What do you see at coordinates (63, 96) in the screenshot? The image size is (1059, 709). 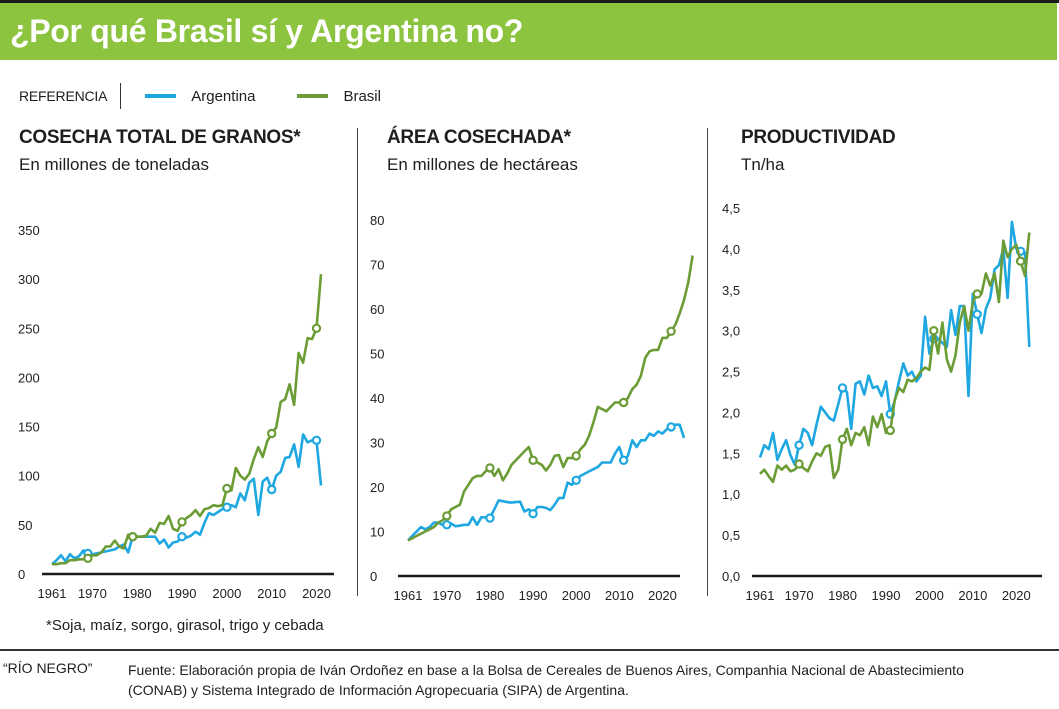 I see `legend-label: REFERENCIA` at bounding box center [63, 96].